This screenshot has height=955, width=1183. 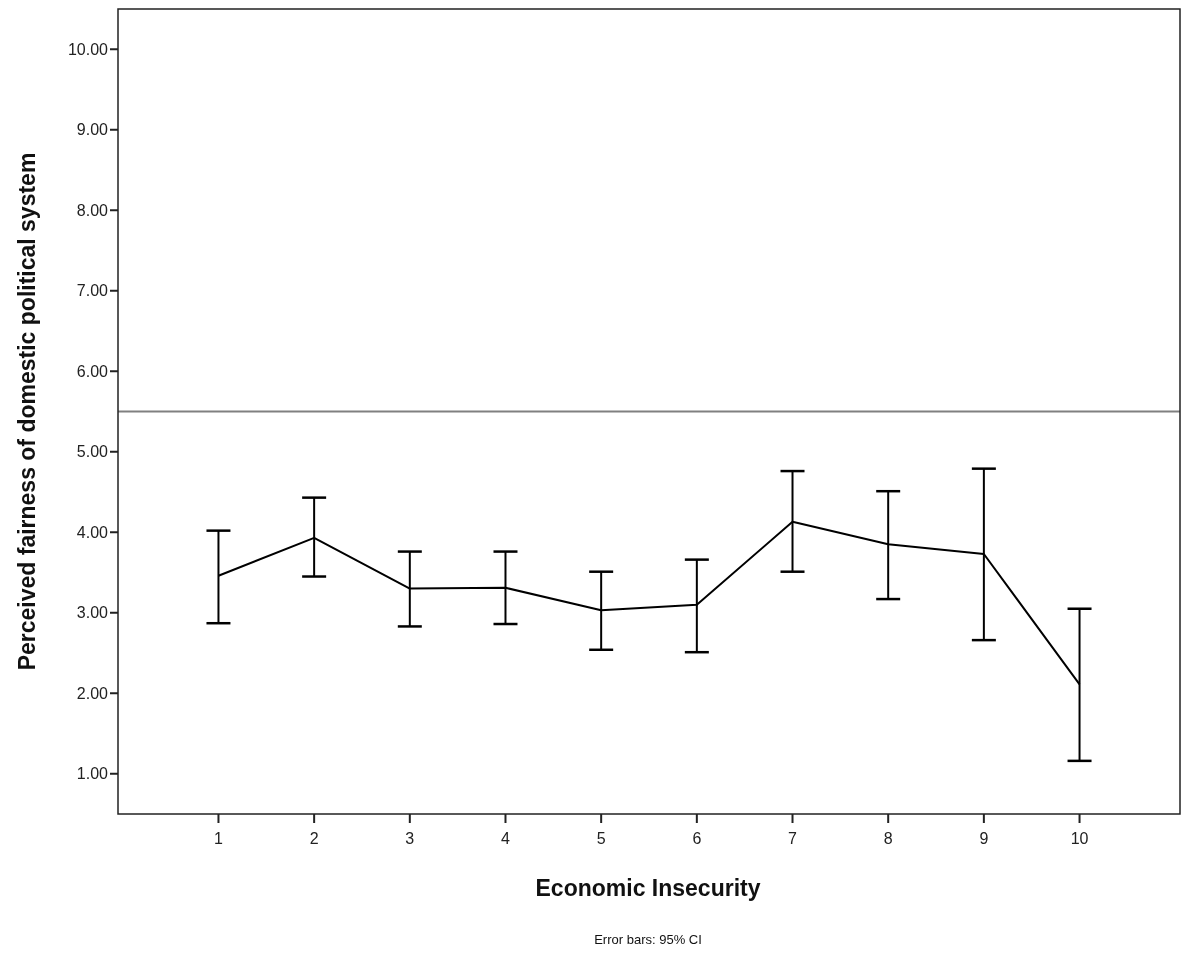 I want to click on x-tick-label: 1, so click(x=219, y=838).